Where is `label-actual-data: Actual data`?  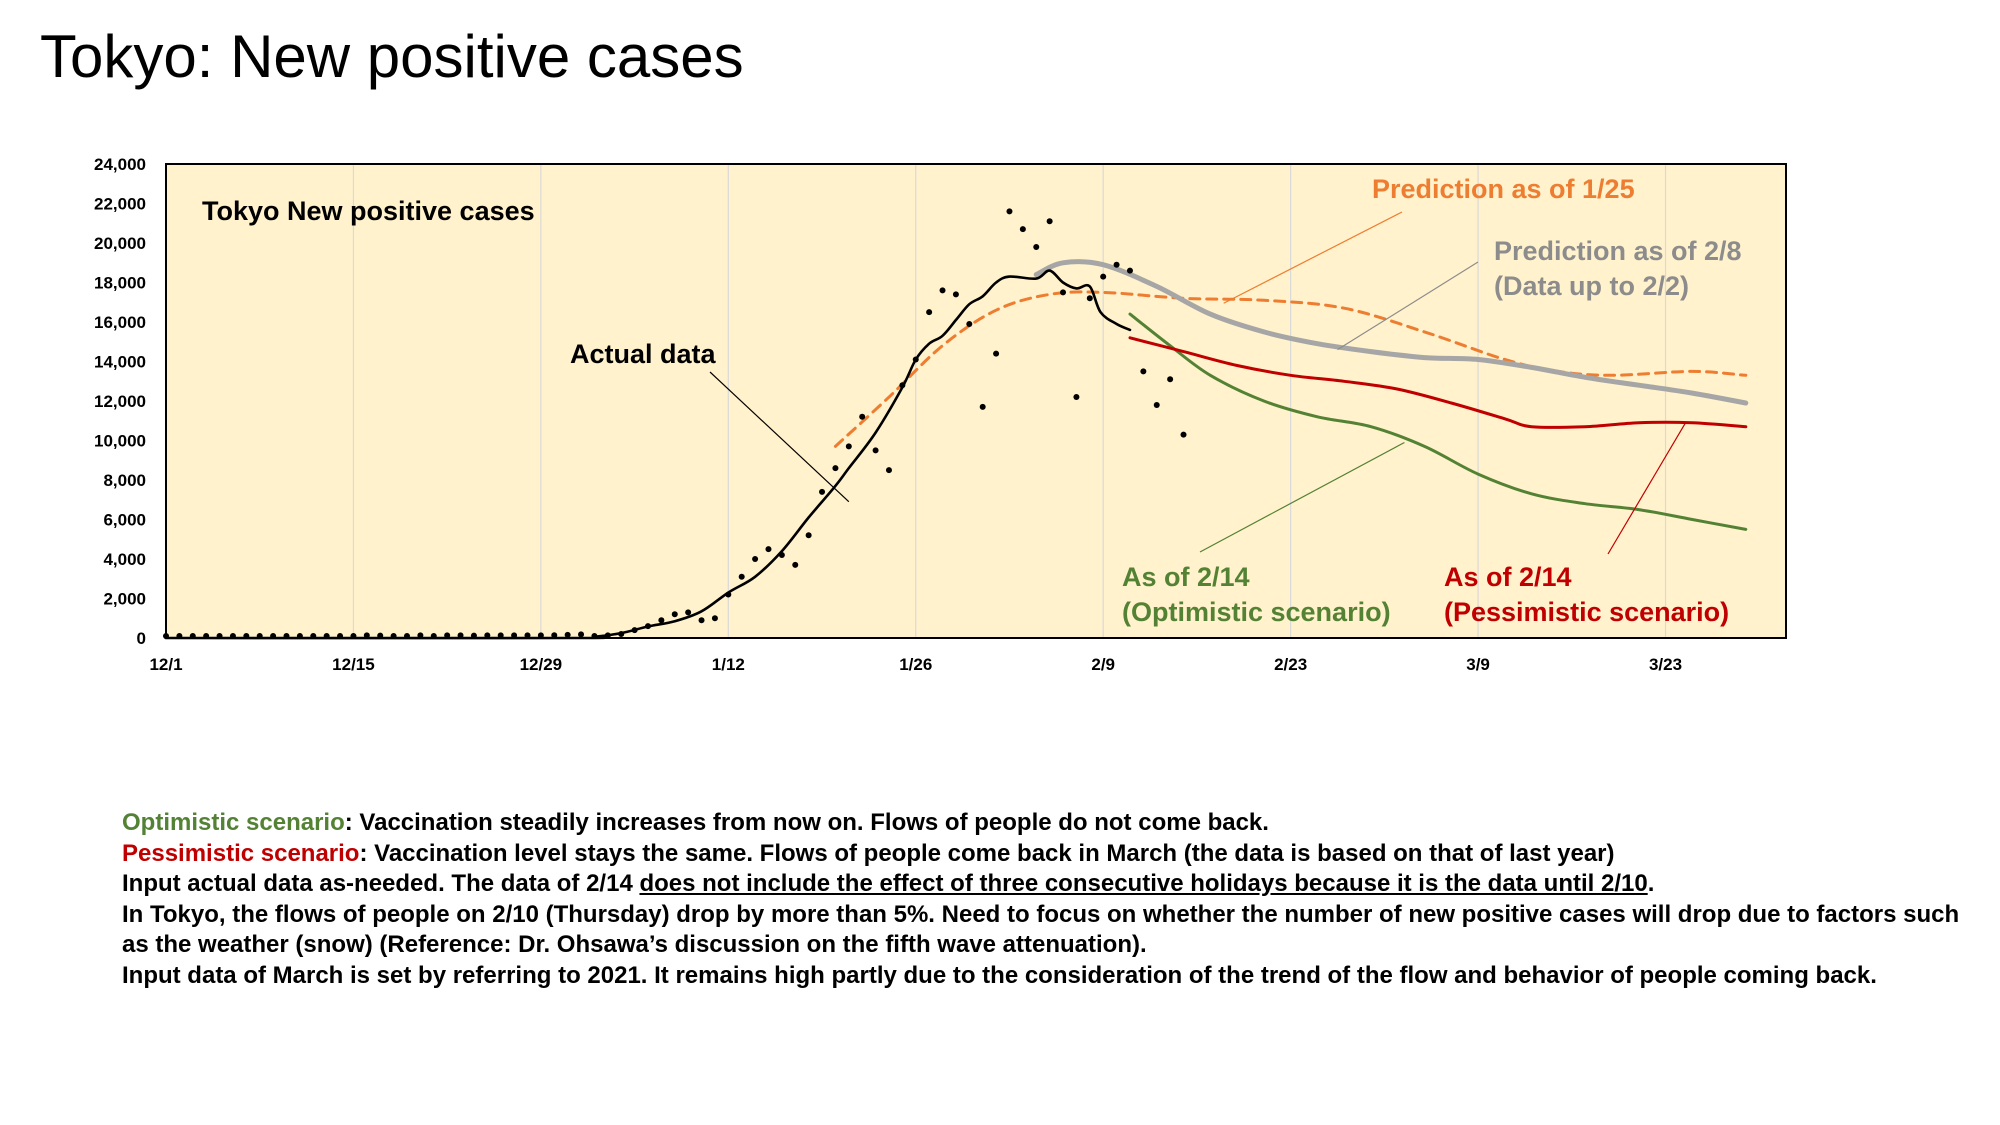 label-actual-data: Actual data is located at coordinates (643, 354).